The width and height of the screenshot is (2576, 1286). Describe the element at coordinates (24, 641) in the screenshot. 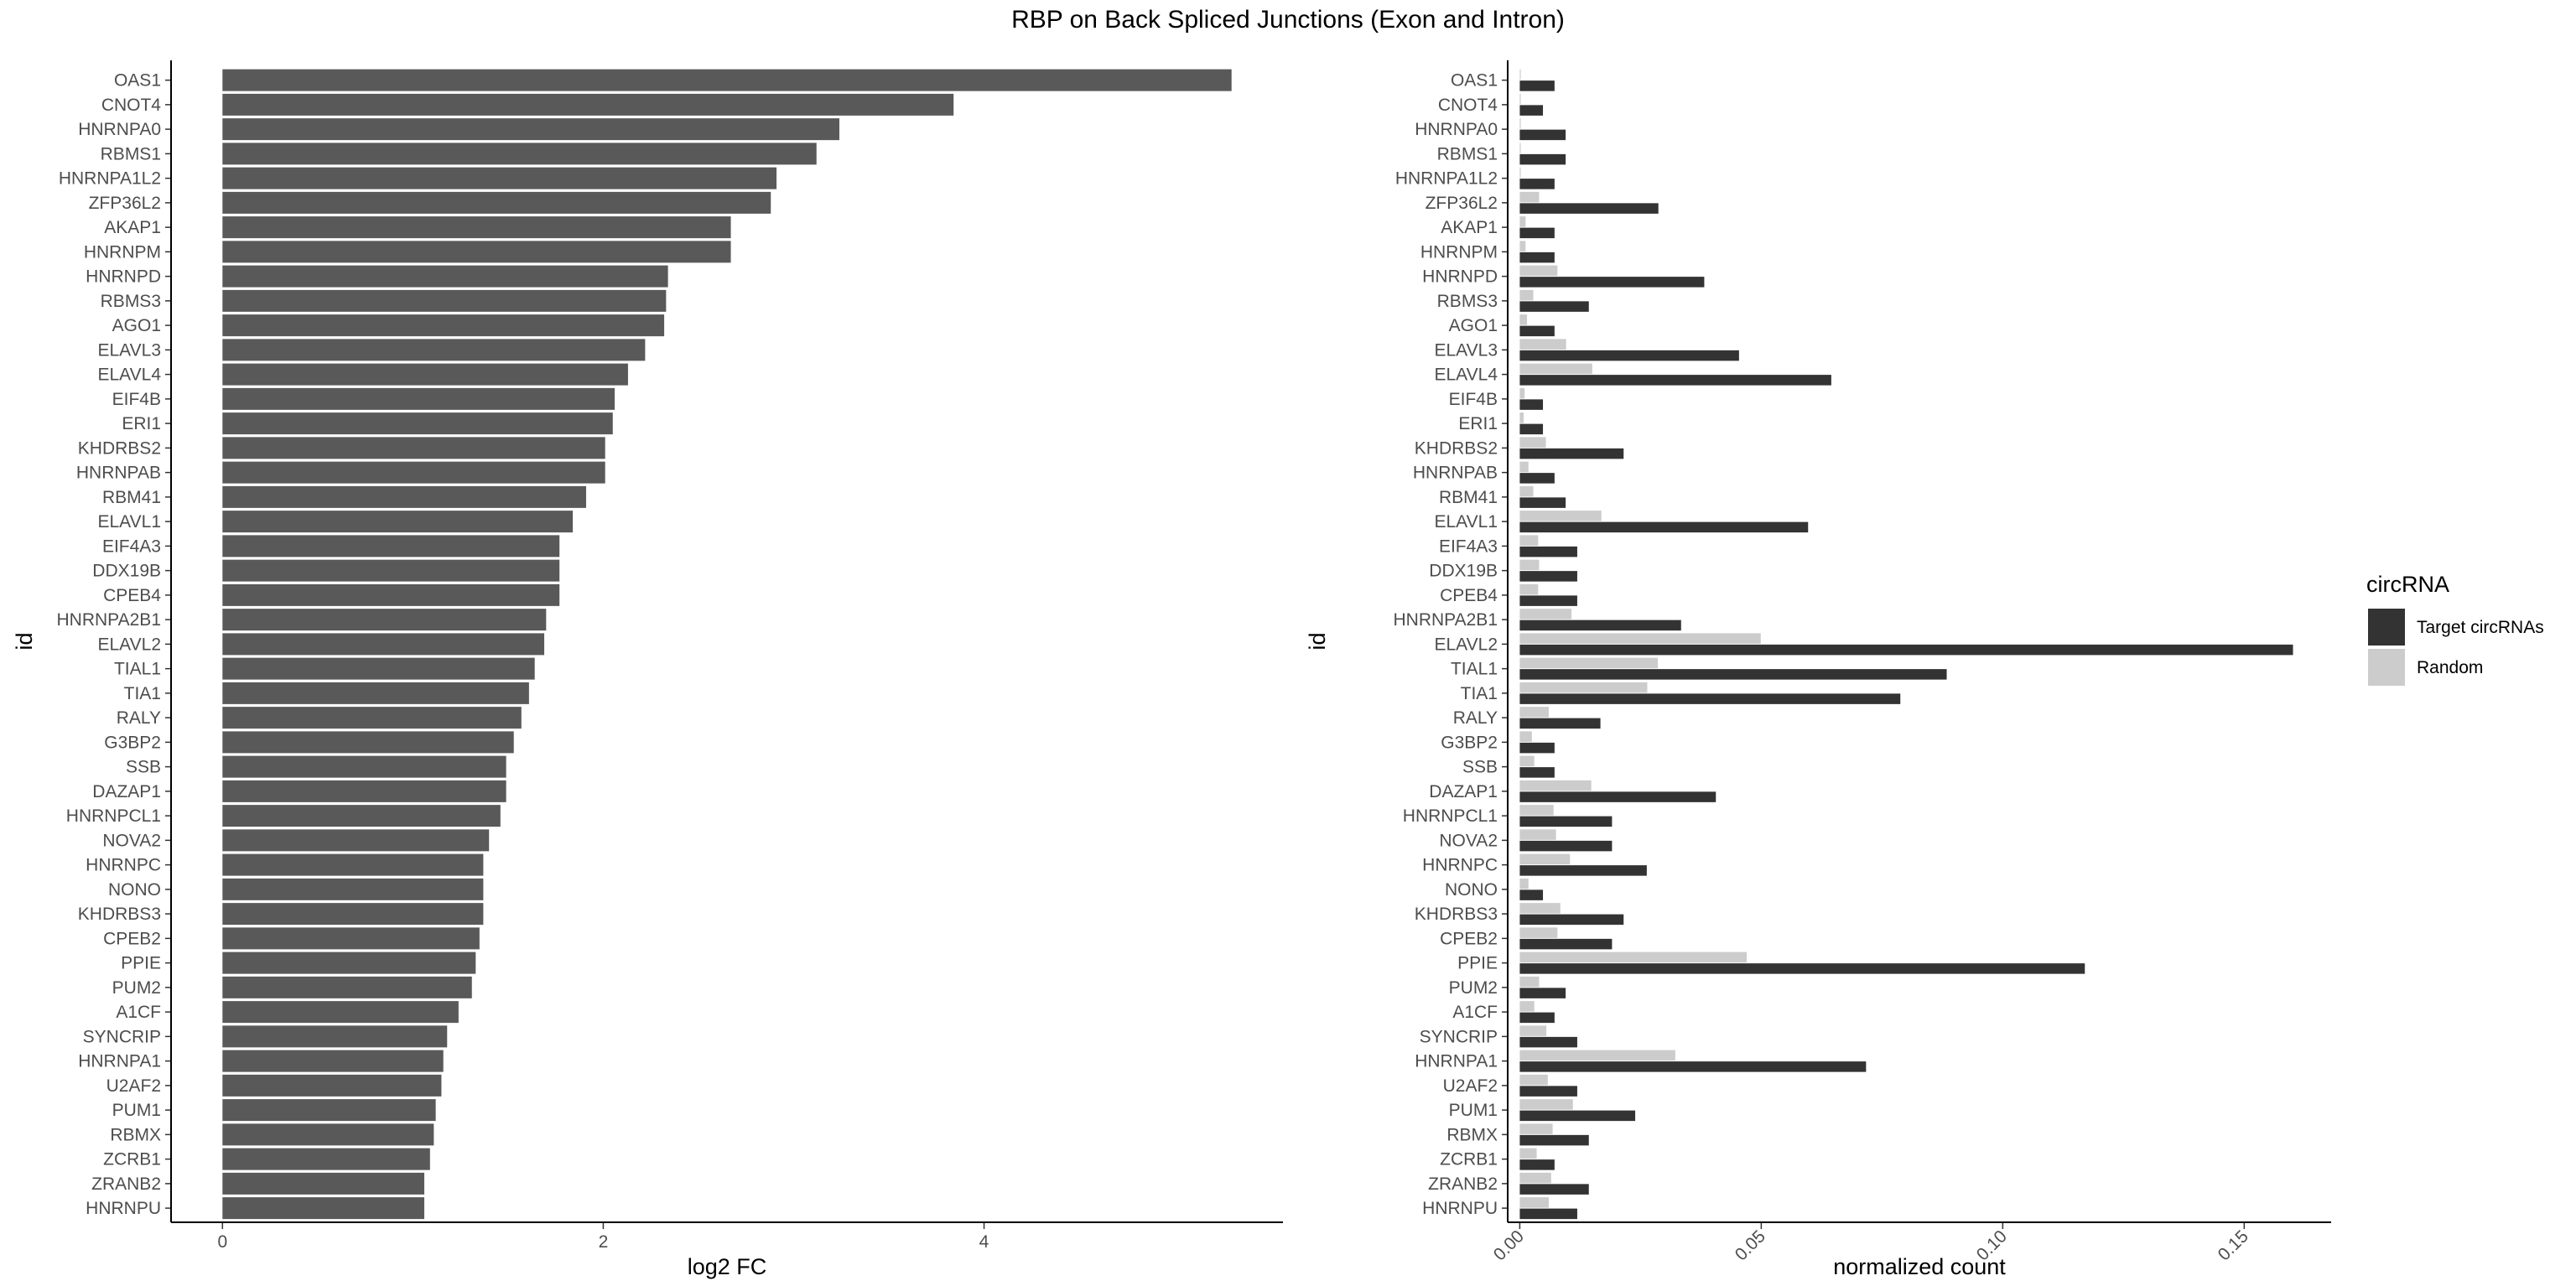

I see `left-y-axis-title: id` at that location.